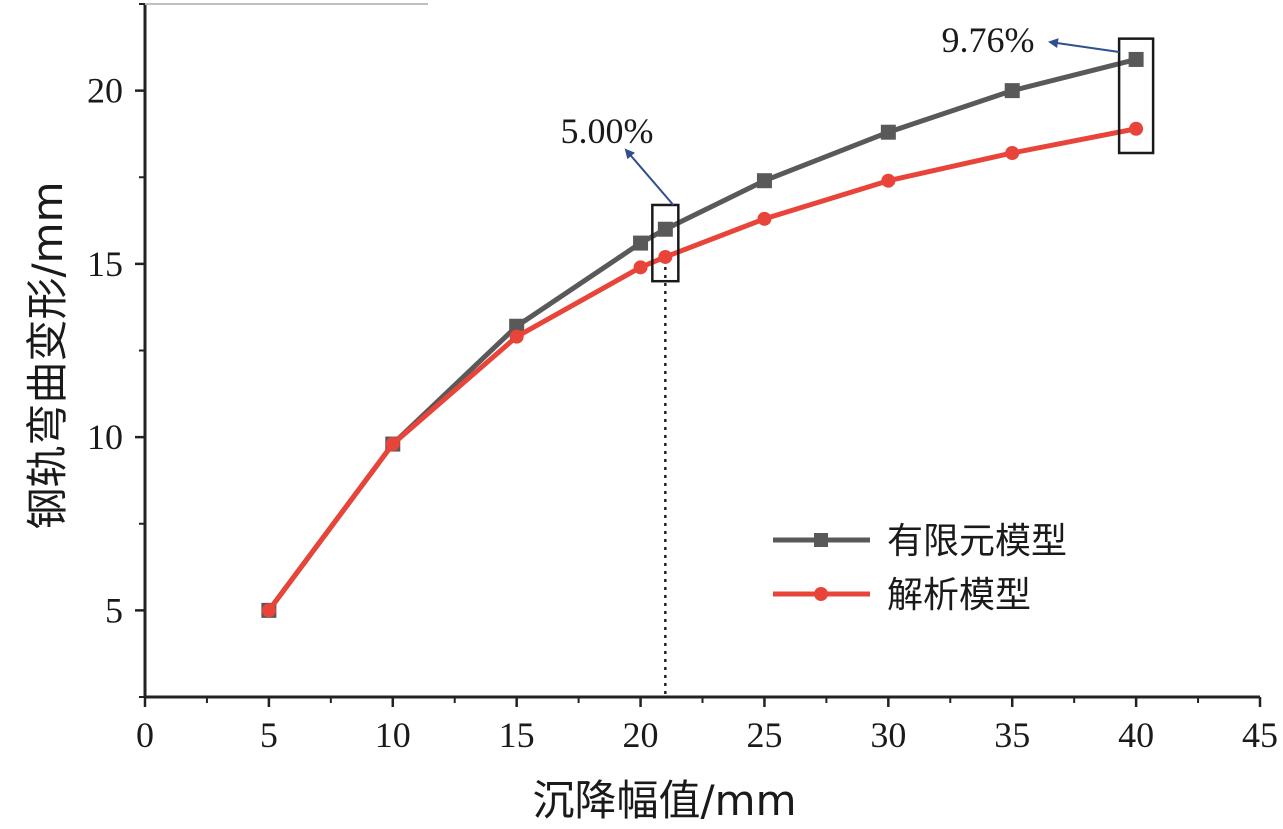 Image resolution: width=1283 pixels, height=829 pixels. I want to click on x-tick-label: 35, so click(1012, 735).